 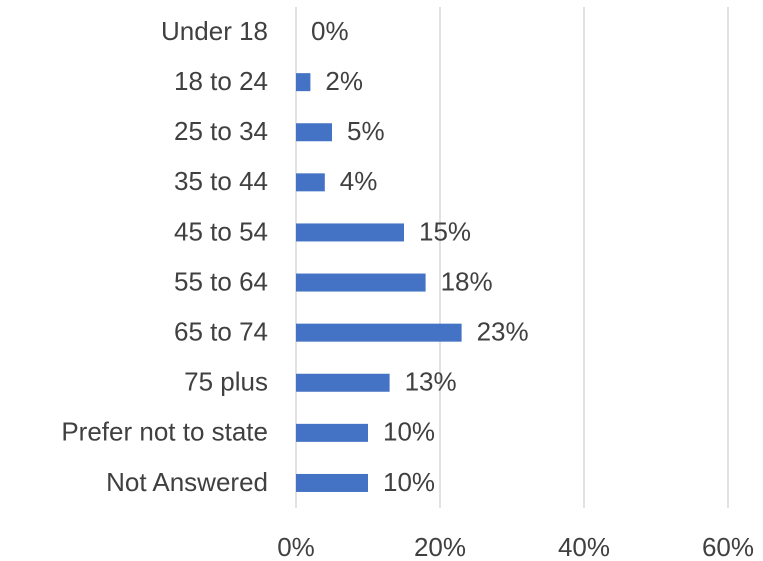 I want to click on data-label: 0%, so click(x=330, y=31).